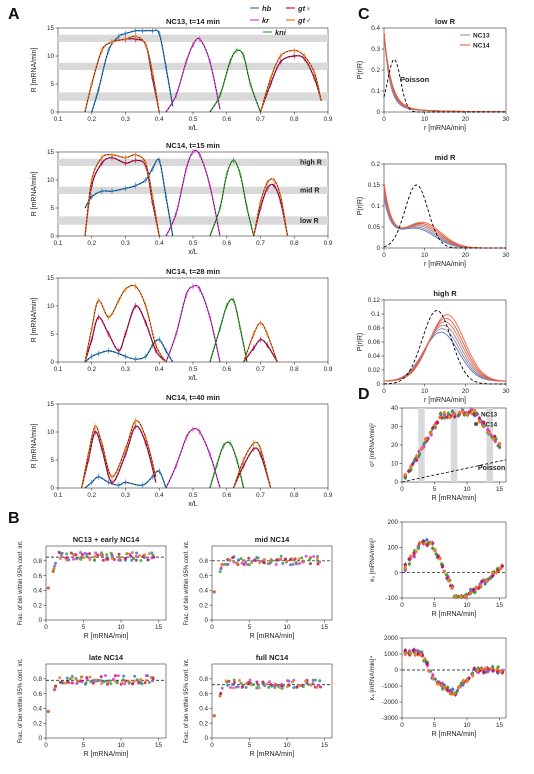 This screenshot has width=534, height=774. I want to click on y-tick-label: 10, so click(51, 56).